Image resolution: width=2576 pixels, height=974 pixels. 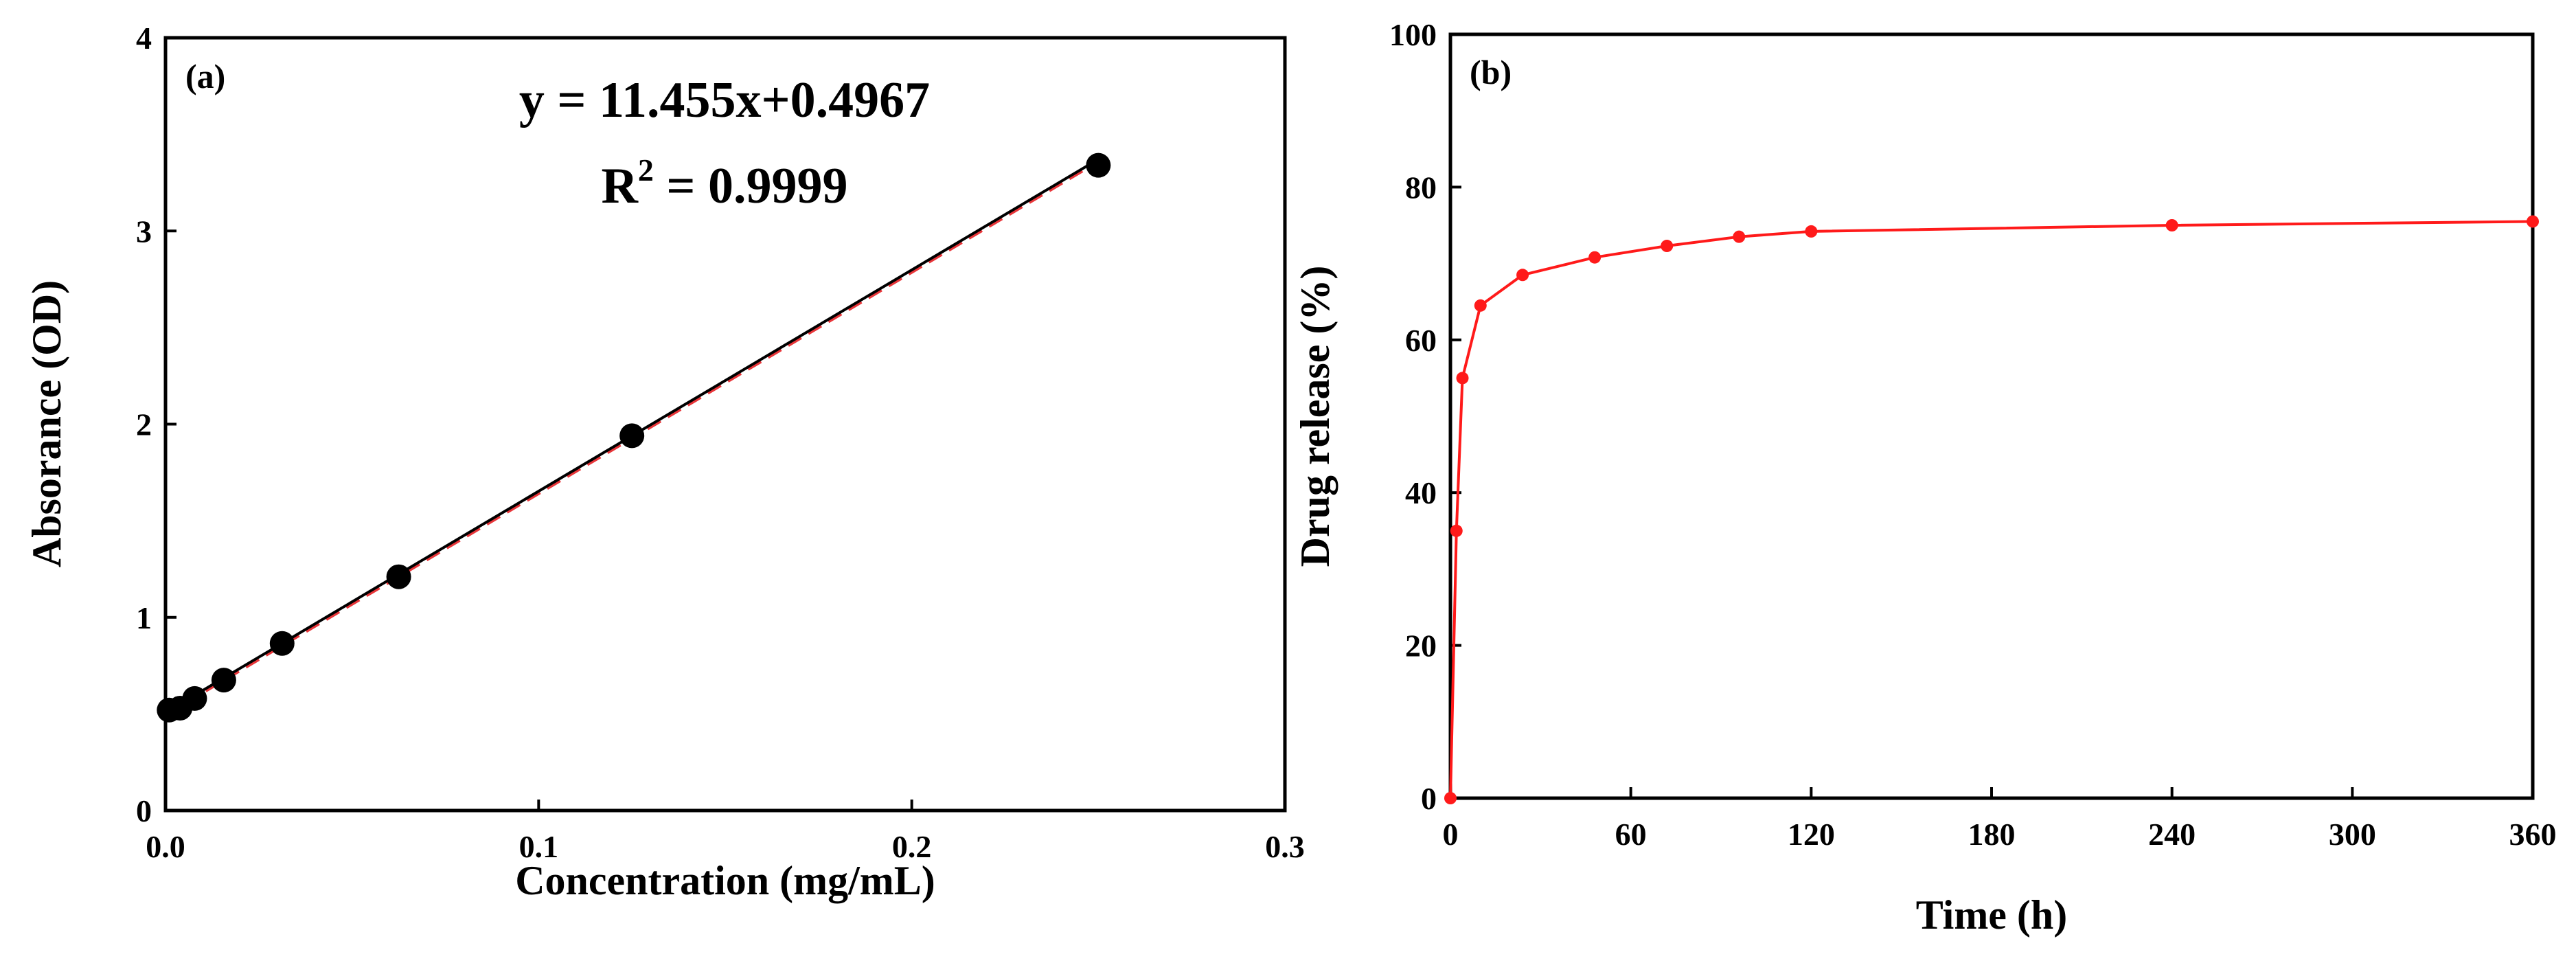 I want to click on panel-b-y-axis-label: Drug release (%), so click(x=1315, y=417).